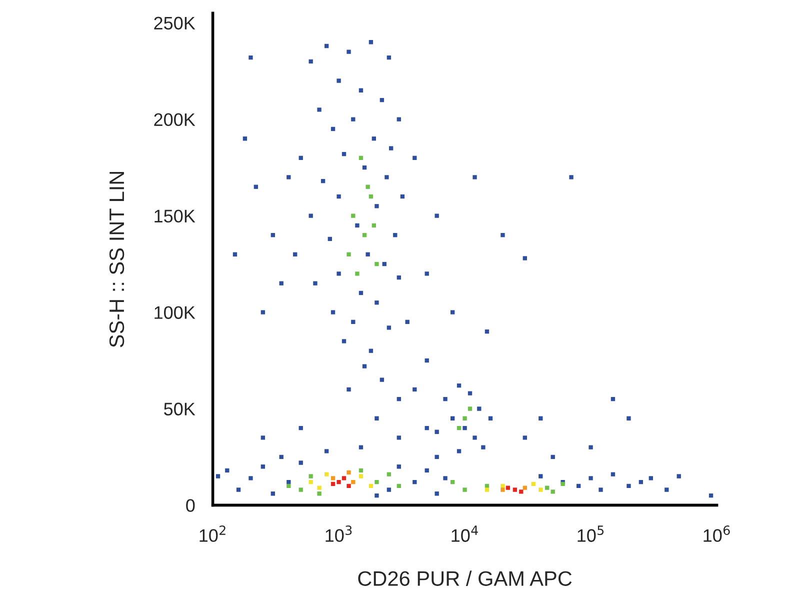  Describe the element at coordinates (465, 534) in the screenshot. I see `x-tick-label: 10$^{4}$` at that location.